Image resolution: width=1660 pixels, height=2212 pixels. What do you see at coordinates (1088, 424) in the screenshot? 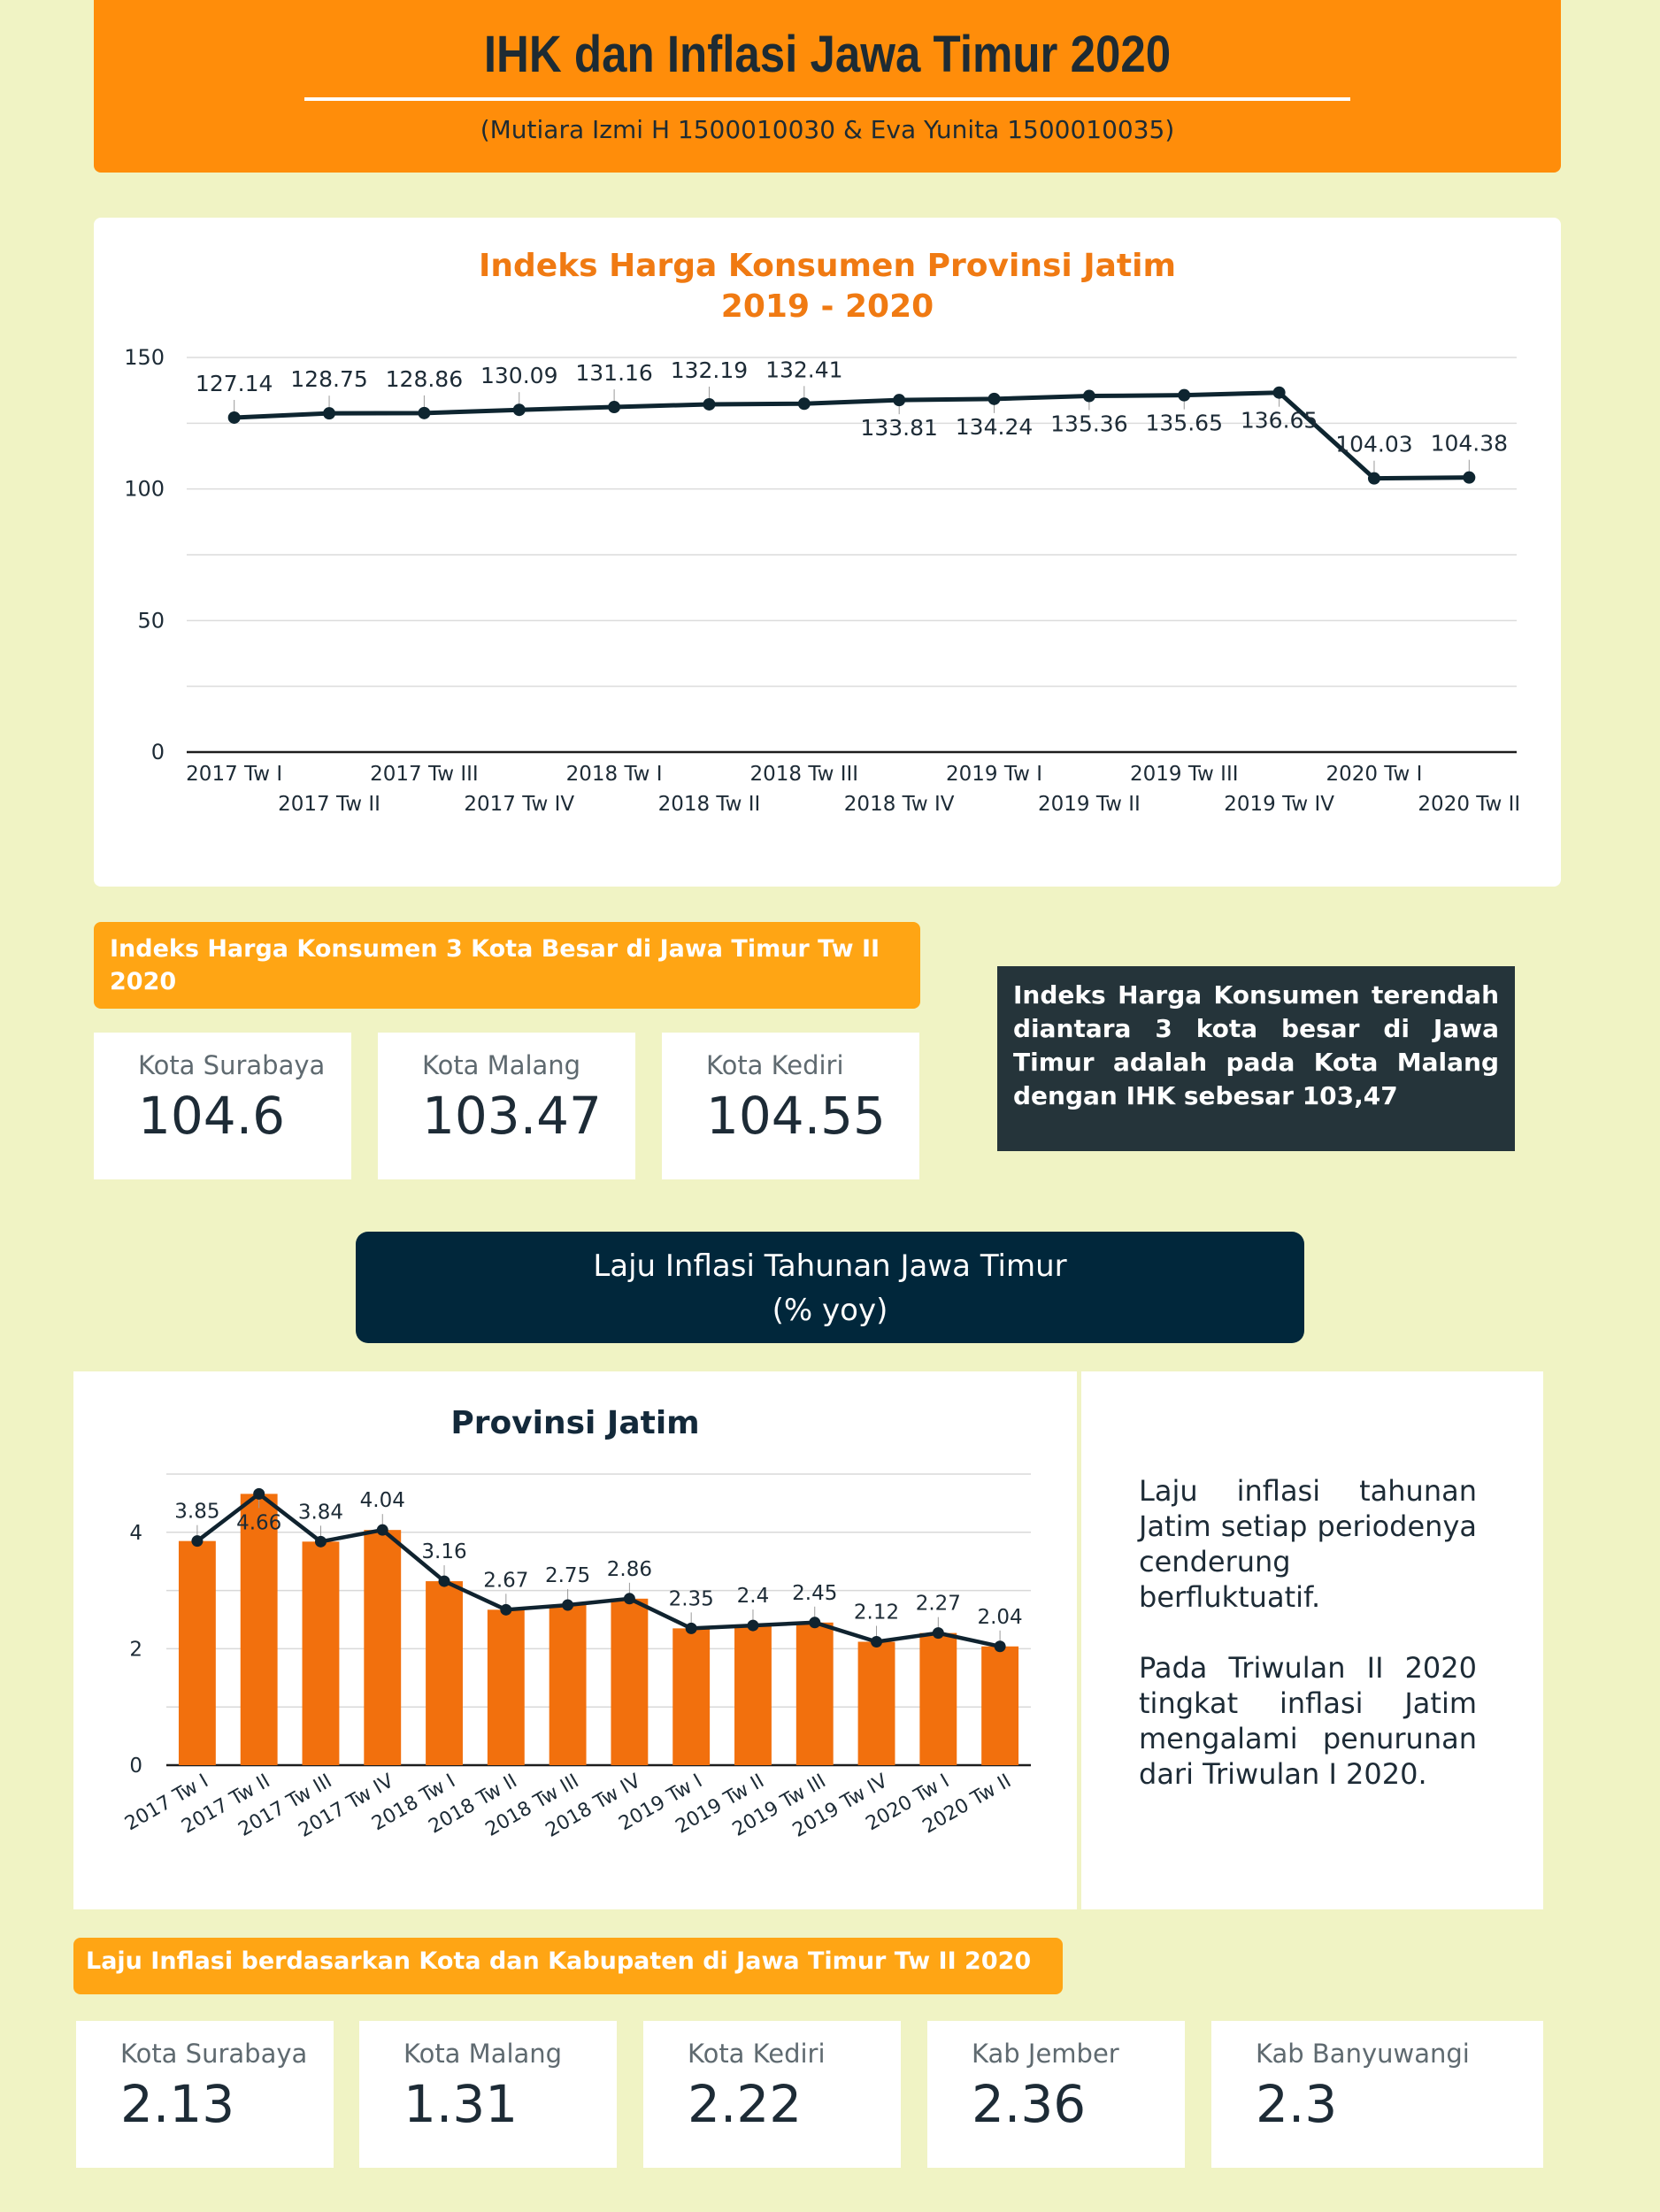
I see `ihk-data-label: 135.36` at bounding box center [1088, 424].